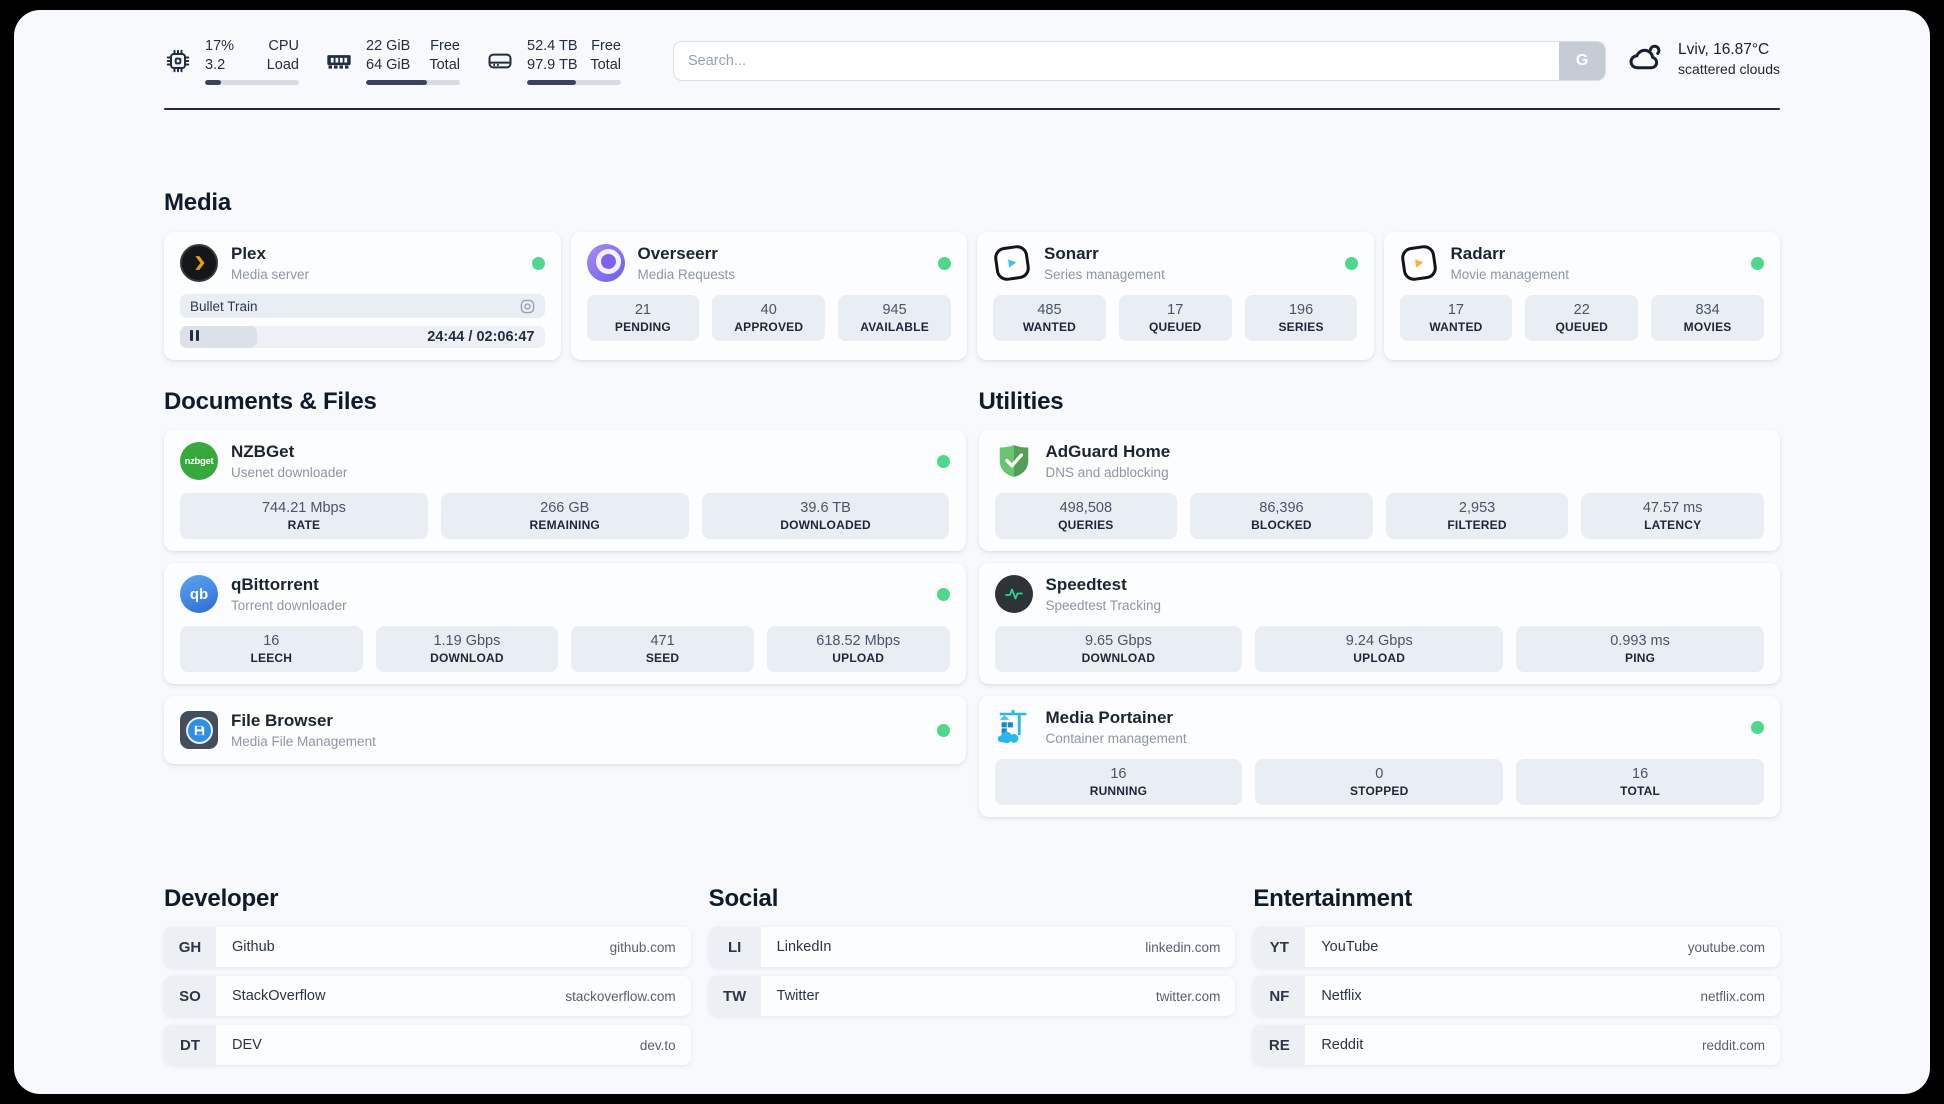  Describe the element at coordinates (825, 516) in the screenshot. I see `stat-downloaded: 39.6 TB DOWNLOADED` at that location.